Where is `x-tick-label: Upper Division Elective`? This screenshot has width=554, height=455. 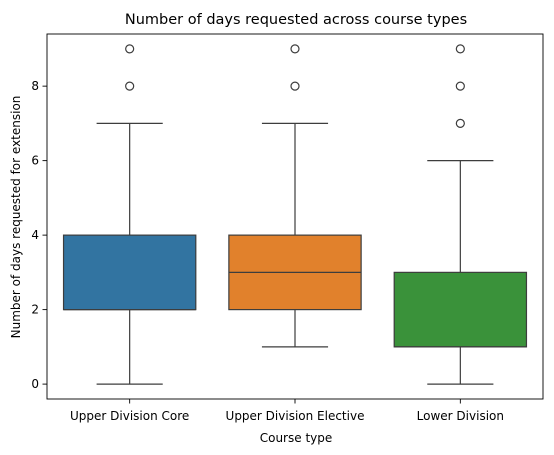 x-tick-label: Upper Division Elective is located at coordinates (295, 416).